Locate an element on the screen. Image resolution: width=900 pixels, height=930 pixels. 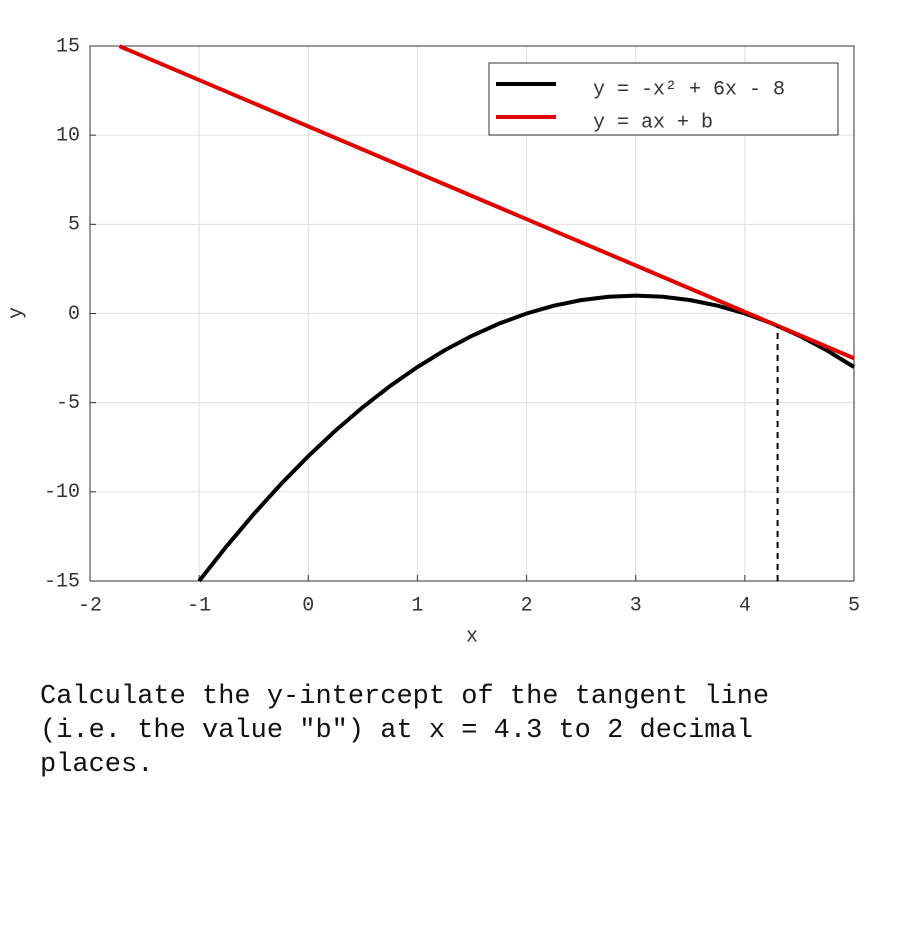
x-tick-label: -2 is located at coordinates (90, 605).